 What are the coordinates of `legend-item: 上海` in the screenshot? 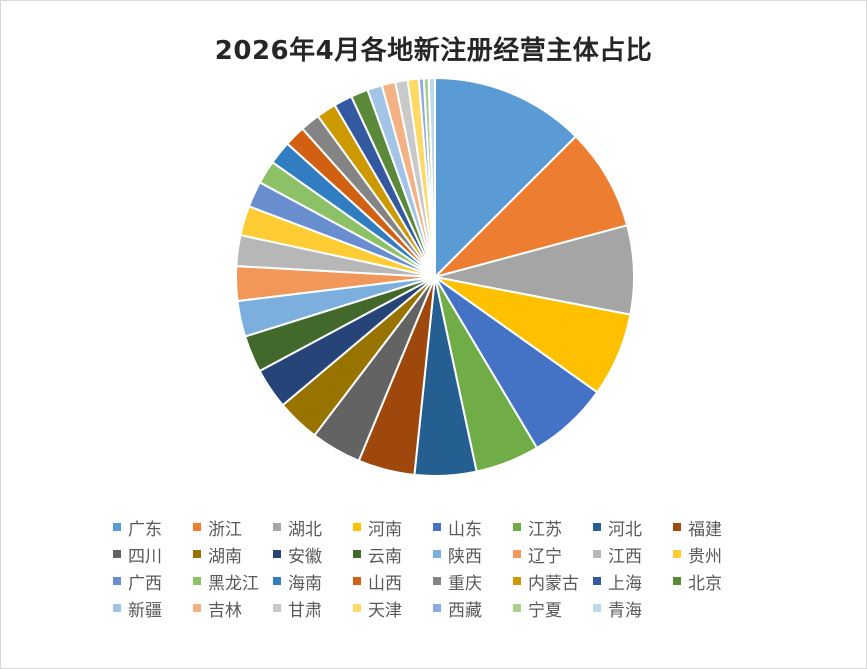 It's located at (633, 582).